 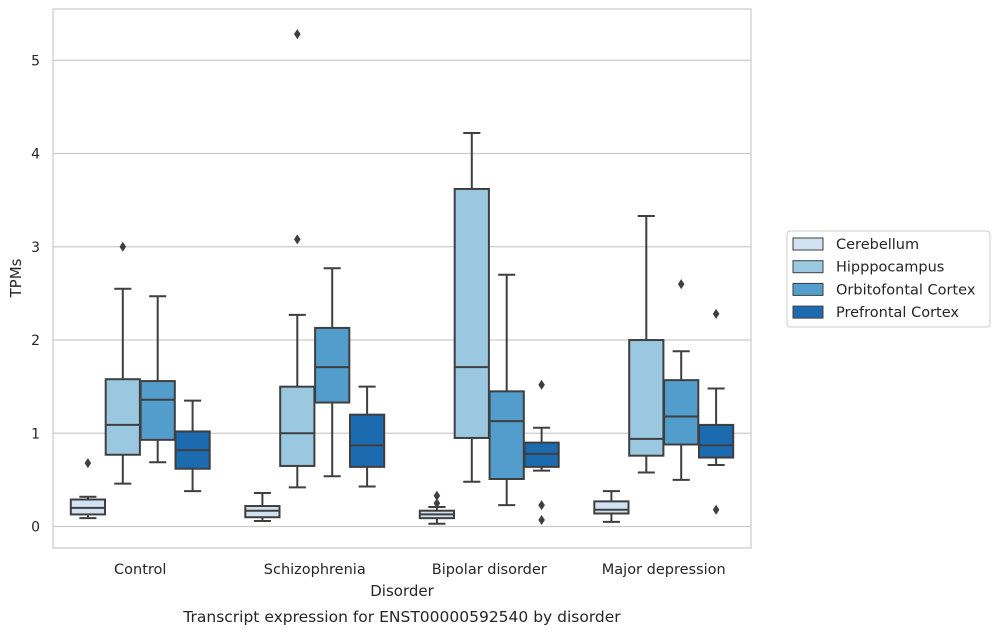 I want to click on y-axis-label: TPMs, so click(x=16, y=278).